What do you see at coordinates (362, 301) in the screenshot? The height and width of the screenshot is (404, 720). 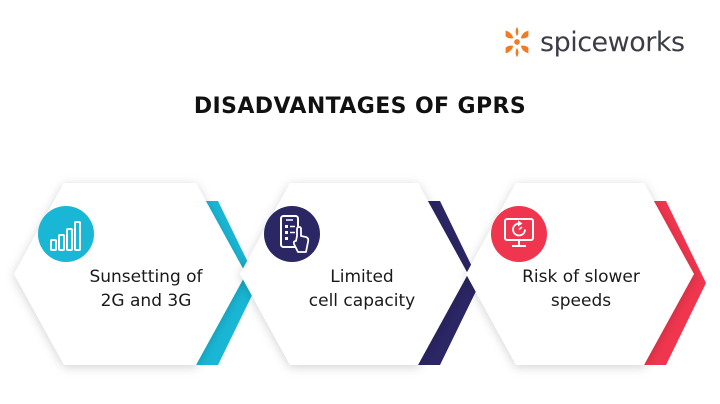 I see `step-2-line-2: cell capacity` at bounding box center [362, 301].